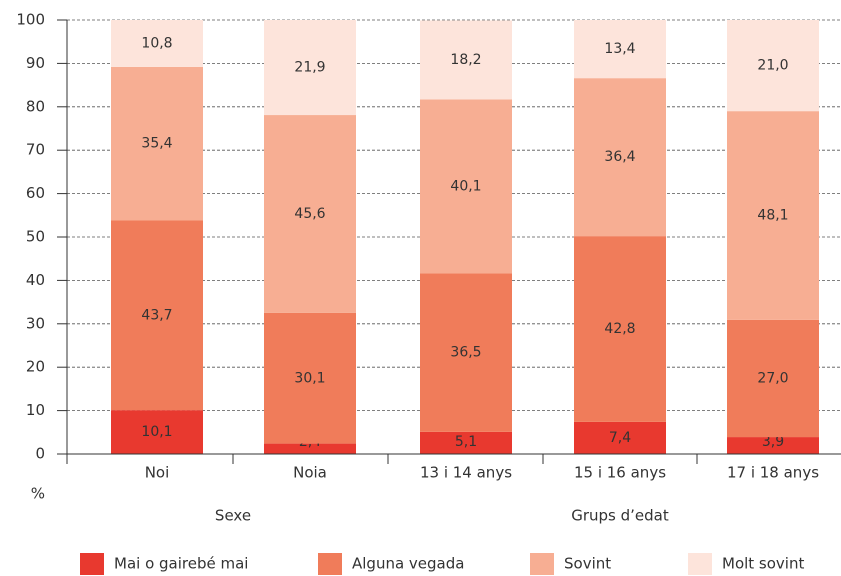 The width and height of the screenshot is (841, 576). I want to click on legend-label: Sovint, so click(587, 564).